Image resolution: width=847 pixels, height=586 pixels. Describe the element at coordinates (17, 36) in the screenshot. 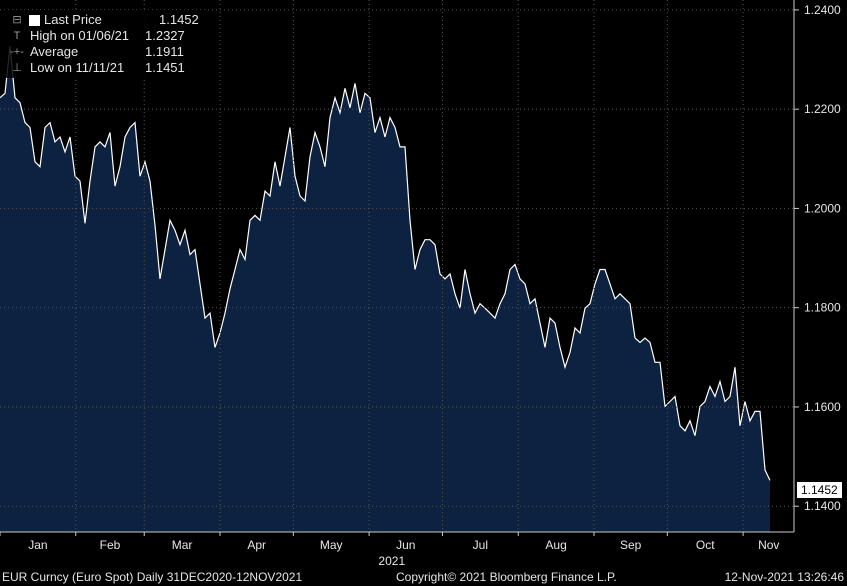

I see `high-marker-icon: T` at that location.